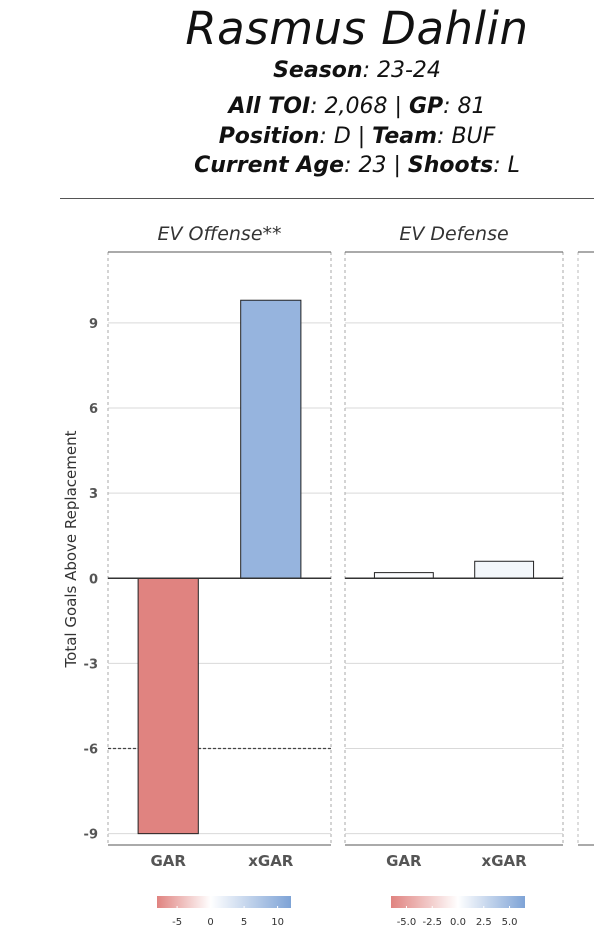 The width and height of the screenshot is (594, 927). What do you see at coordinates (357, 28) in the screenshot?
I see `player-name: Rasmus Dahlin` at bounding box center [357, 28].